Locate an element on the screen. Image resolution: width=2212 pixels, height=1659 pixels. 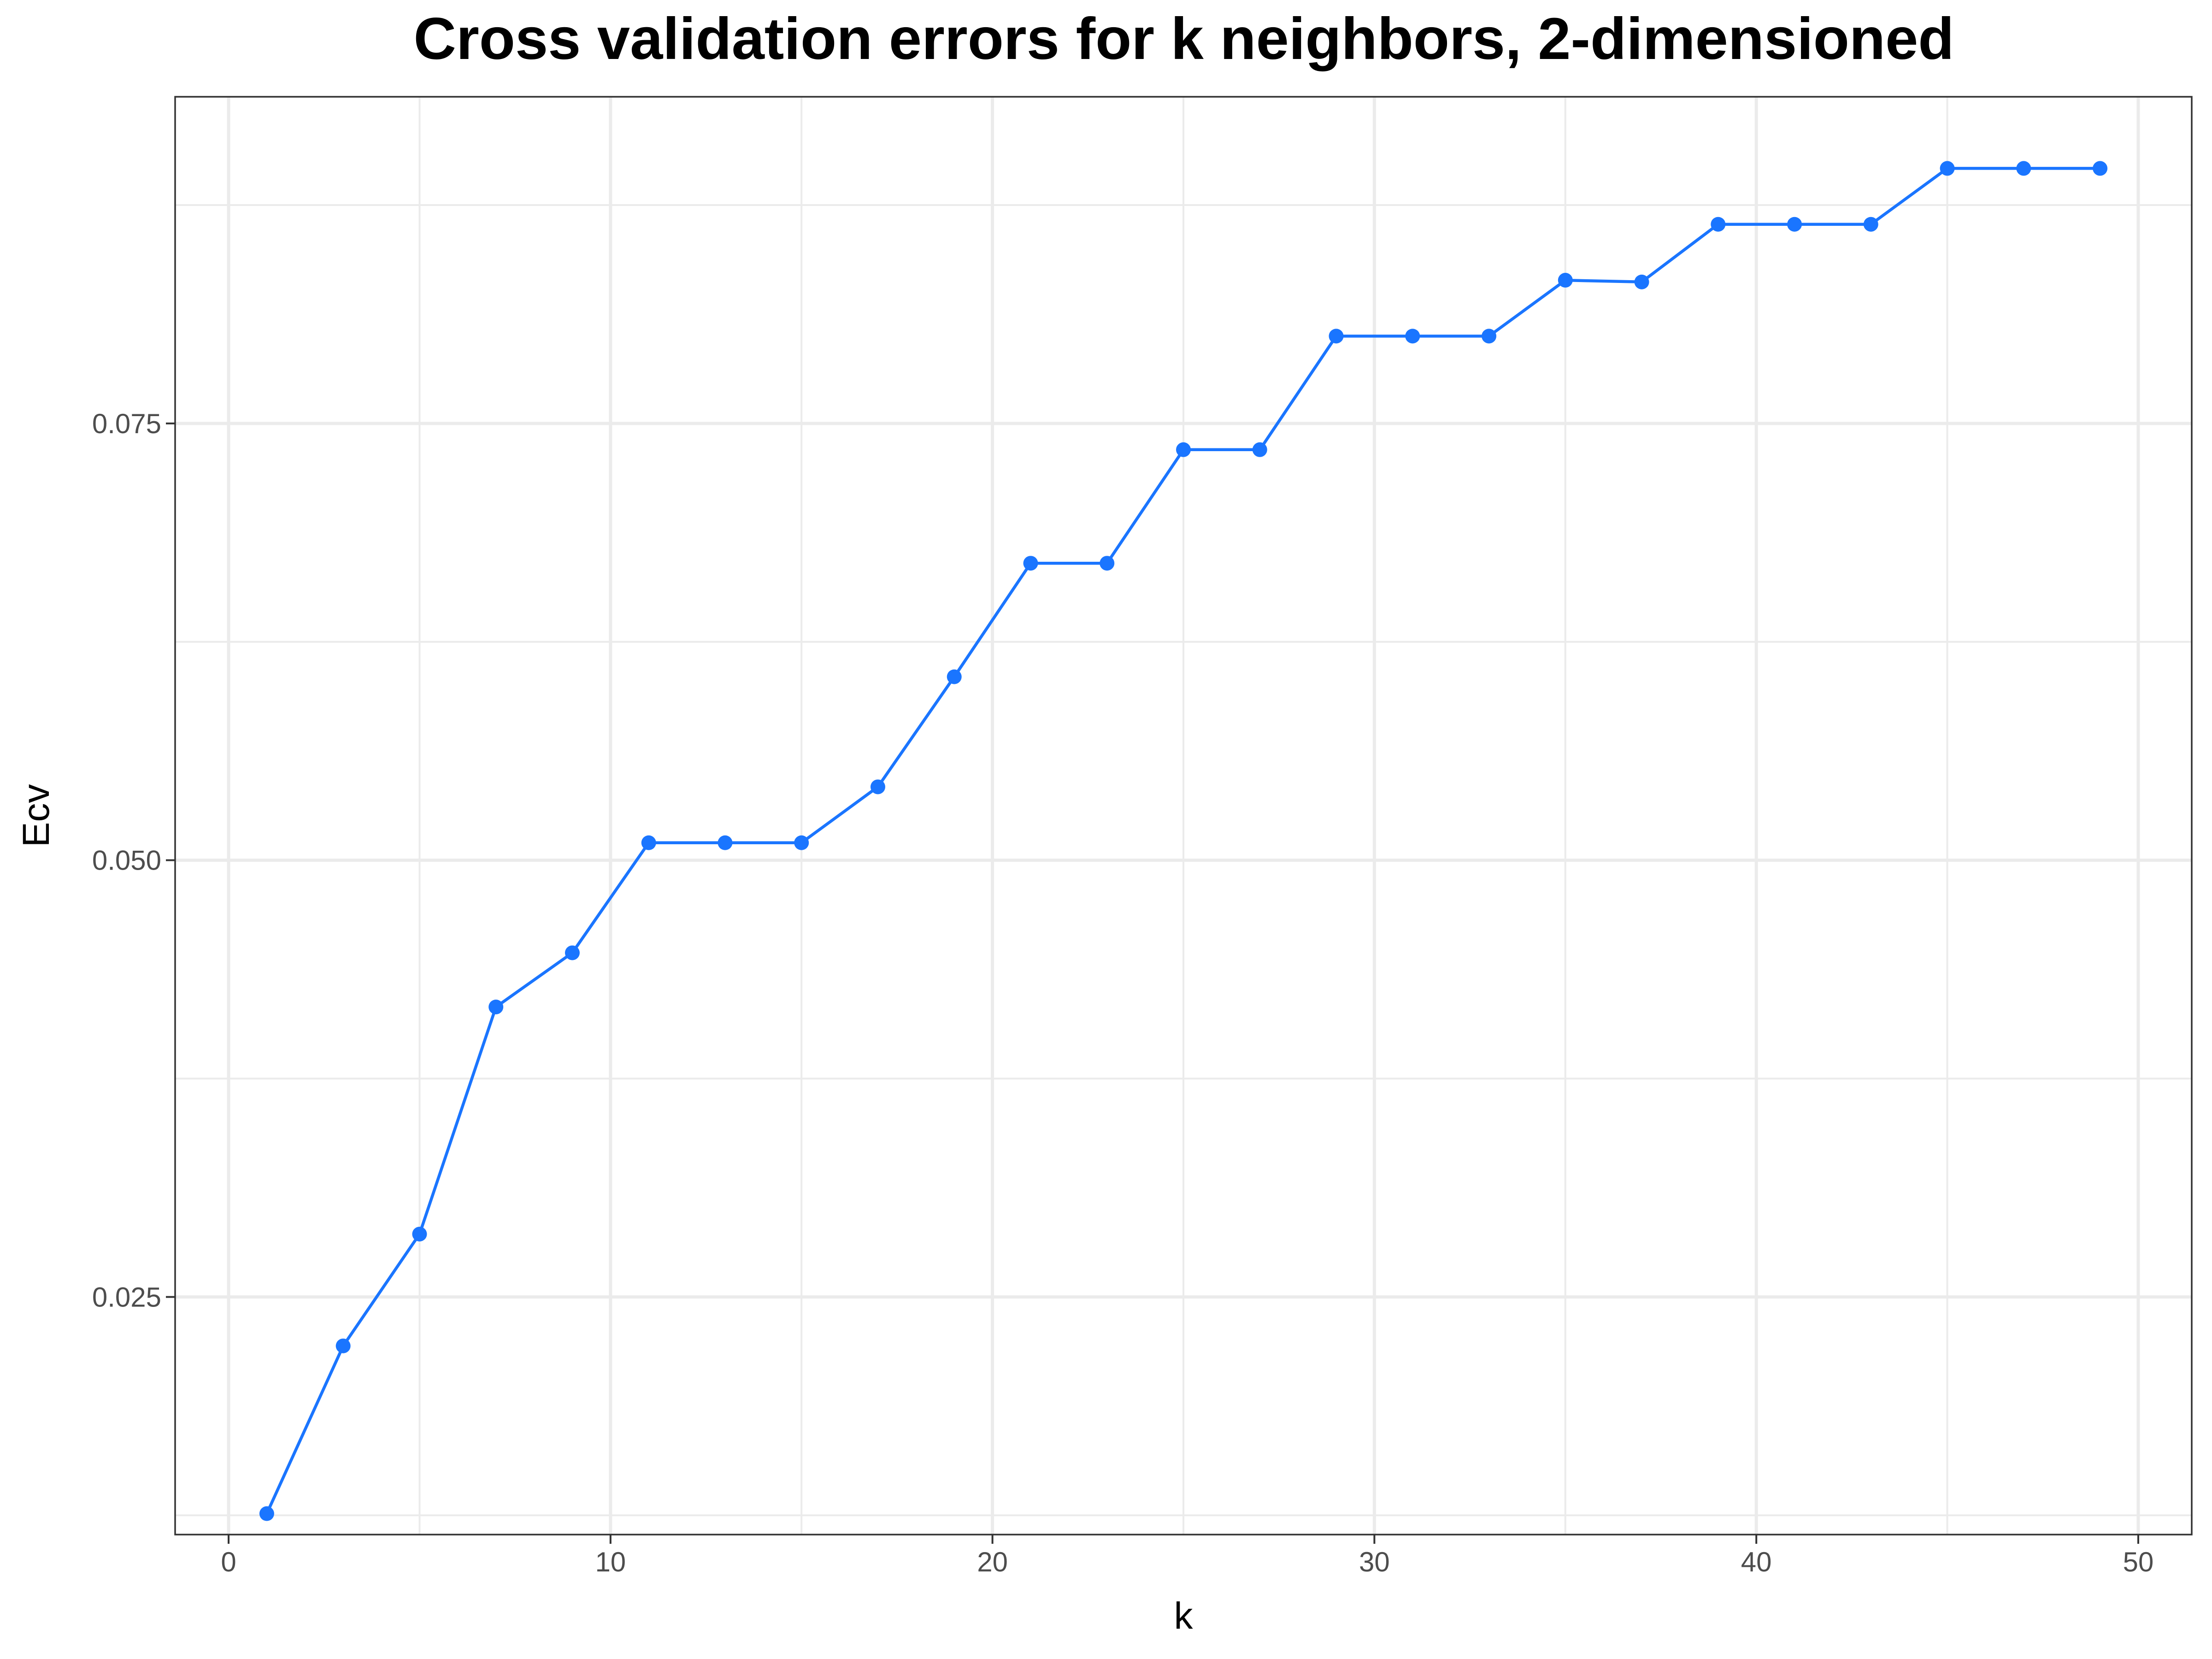
y-axis-title: Ecv is located at coordinates (36, 815).